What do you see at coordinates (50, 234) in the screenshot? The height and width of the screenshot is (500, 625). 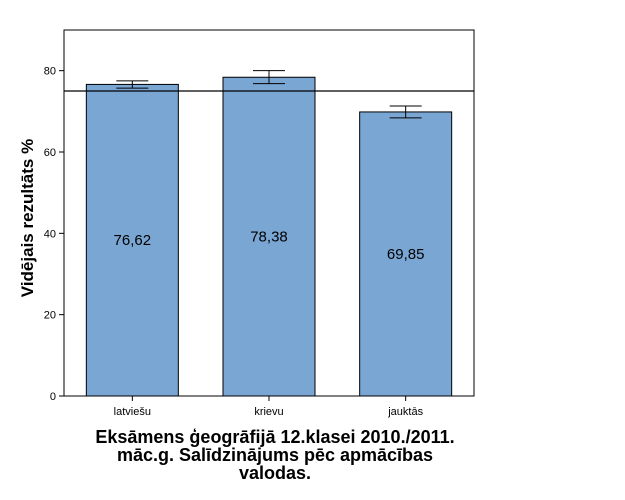 I see `y-tick-label: 40` at bounding box center [50, 234].